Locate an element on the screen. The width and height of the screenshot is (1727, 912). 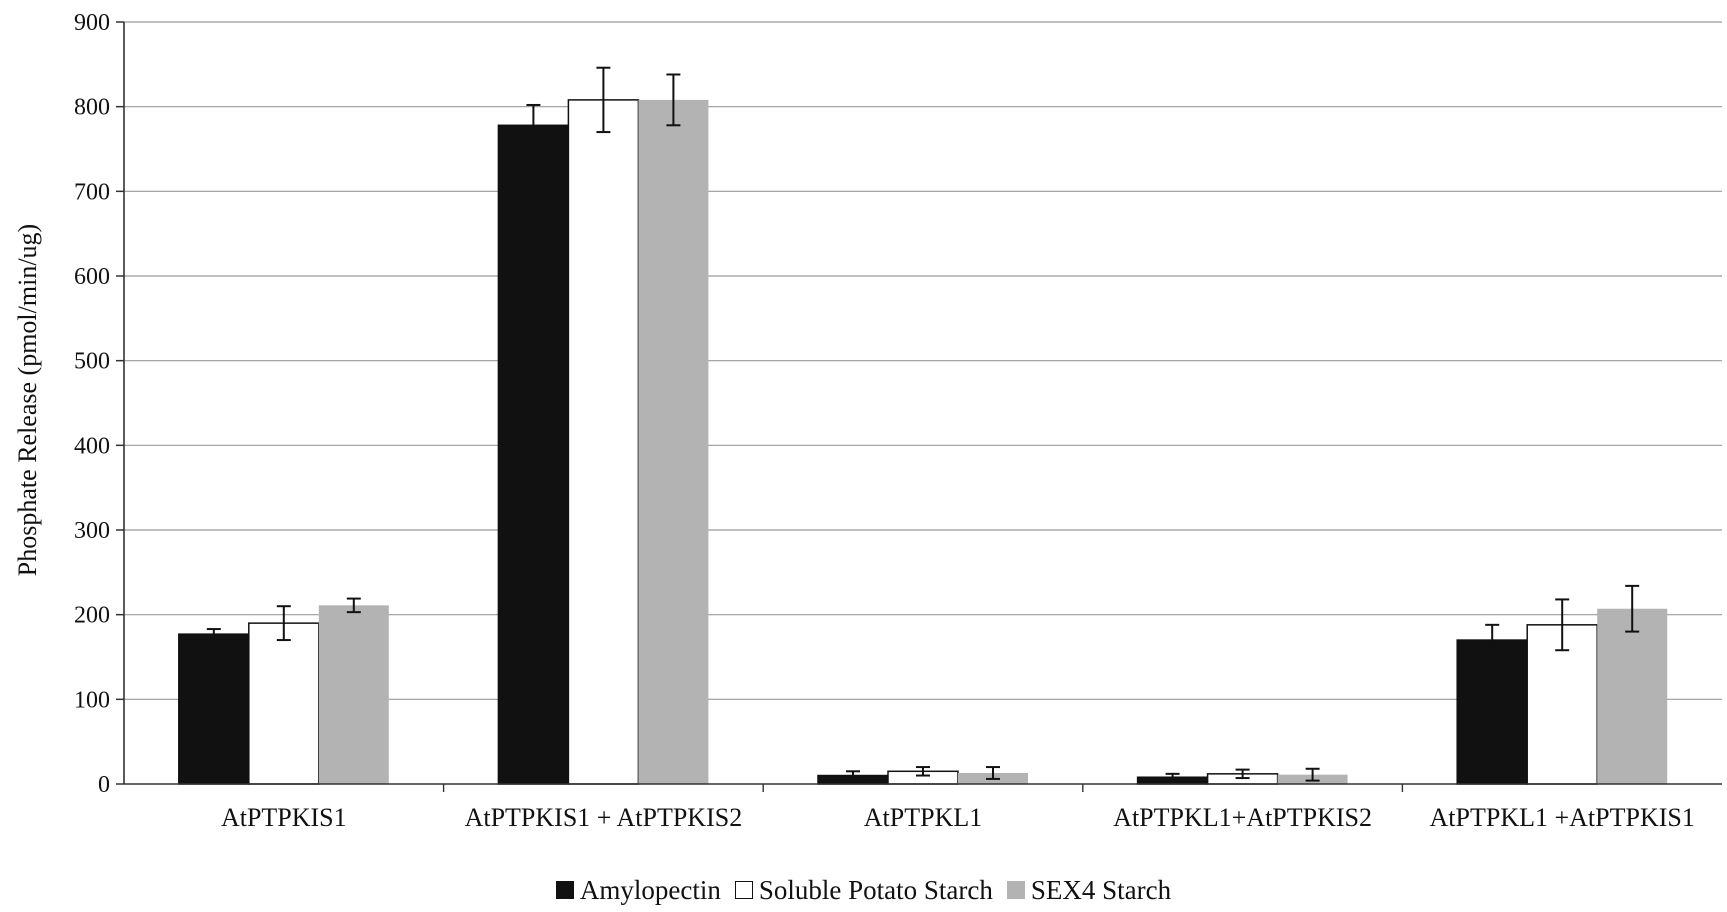
legend-item-sex4-starch: SEX4 Starch is located at coordinates (1089, 890).